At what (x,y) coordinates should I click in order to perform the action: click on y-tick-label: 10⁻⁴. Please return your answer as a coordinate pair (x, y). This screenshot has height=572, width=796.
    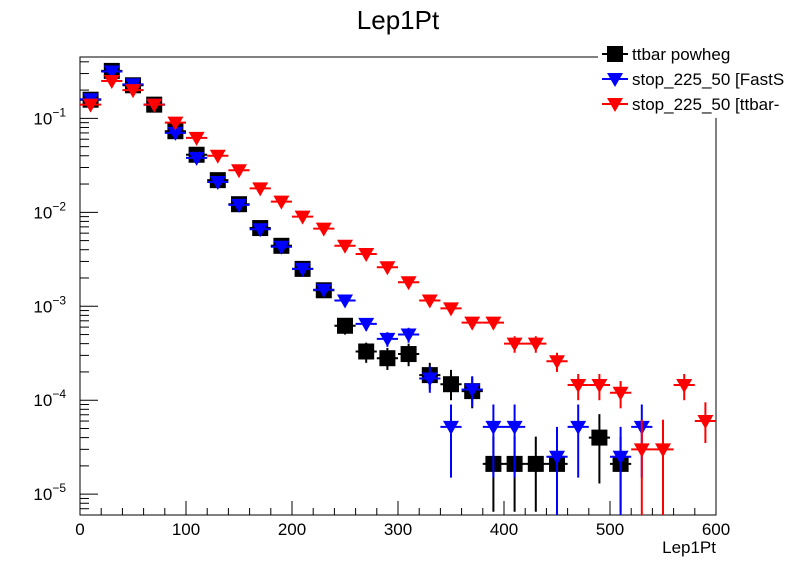
    Looking at the image, I should click on (49, 398).